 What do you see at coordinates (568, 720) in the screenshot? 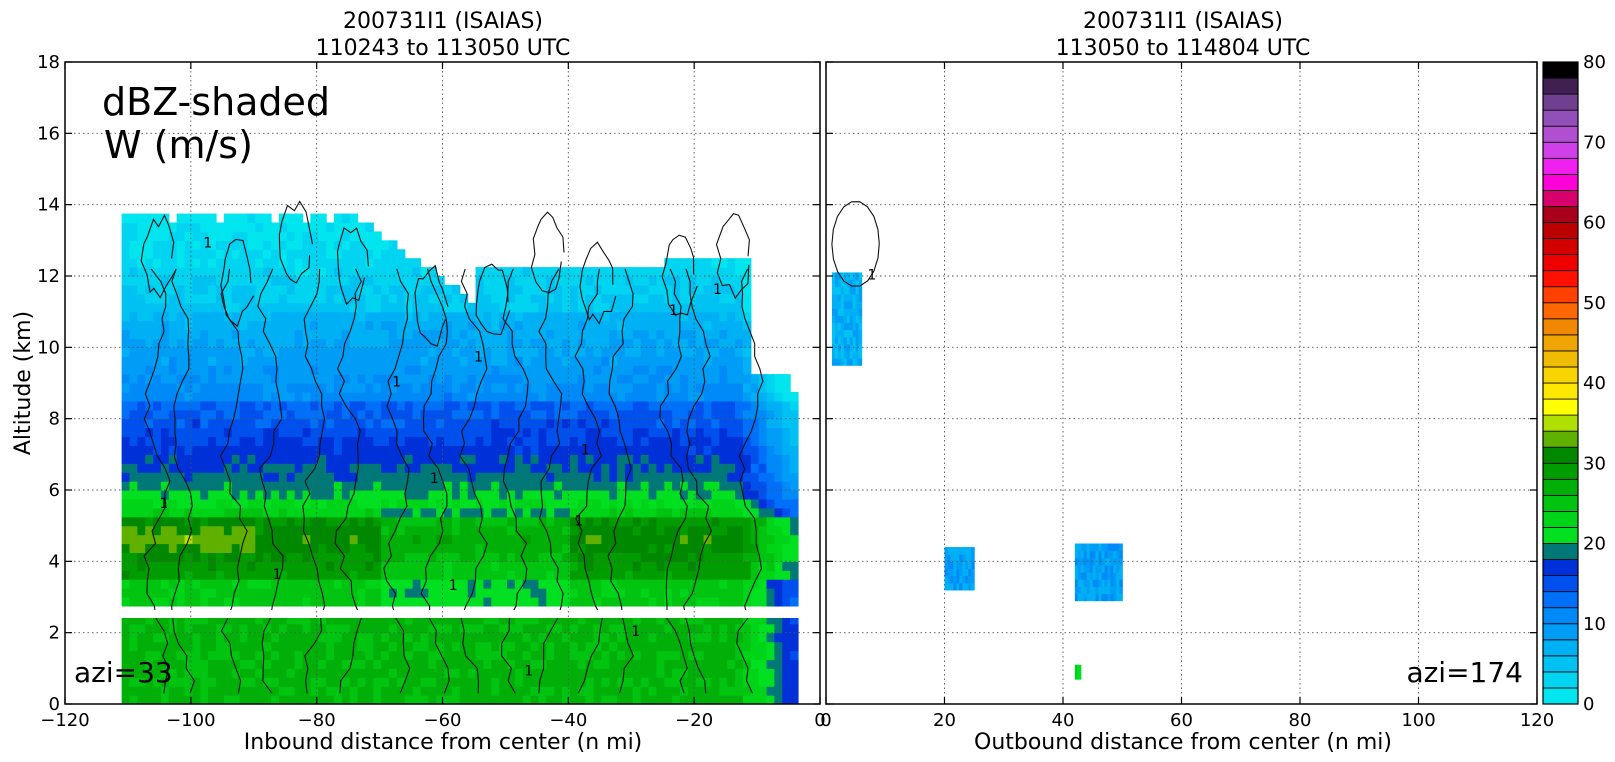
I see `x-tick-label: −40` at bounding box center [568, 720].